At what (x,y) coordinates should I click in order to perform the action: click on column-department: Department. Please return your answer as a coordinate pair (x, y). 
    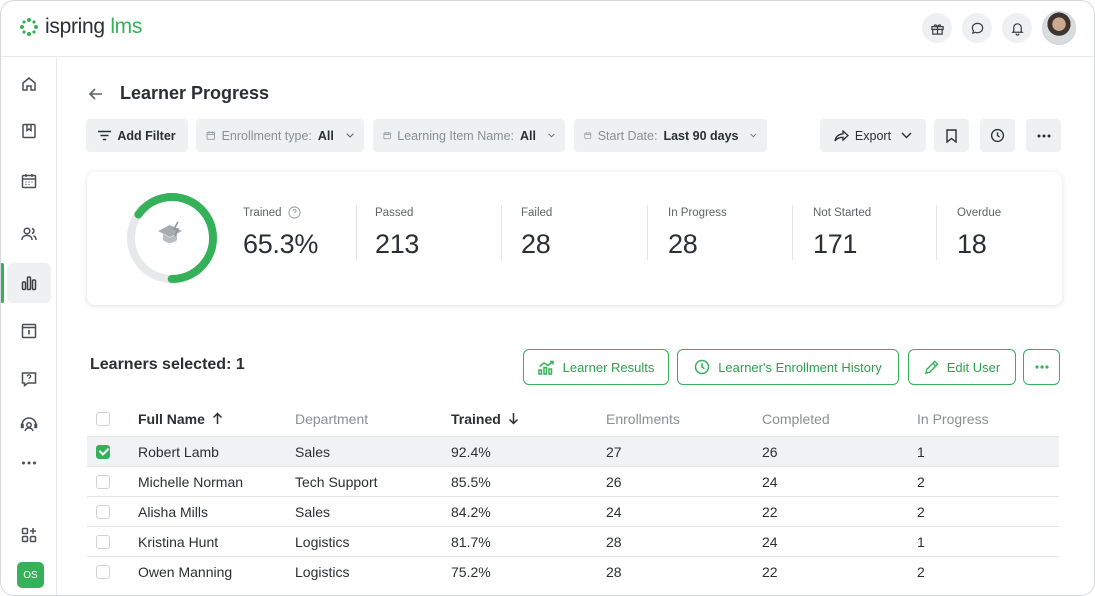
    Looking at the image, I should click on (331, 418).